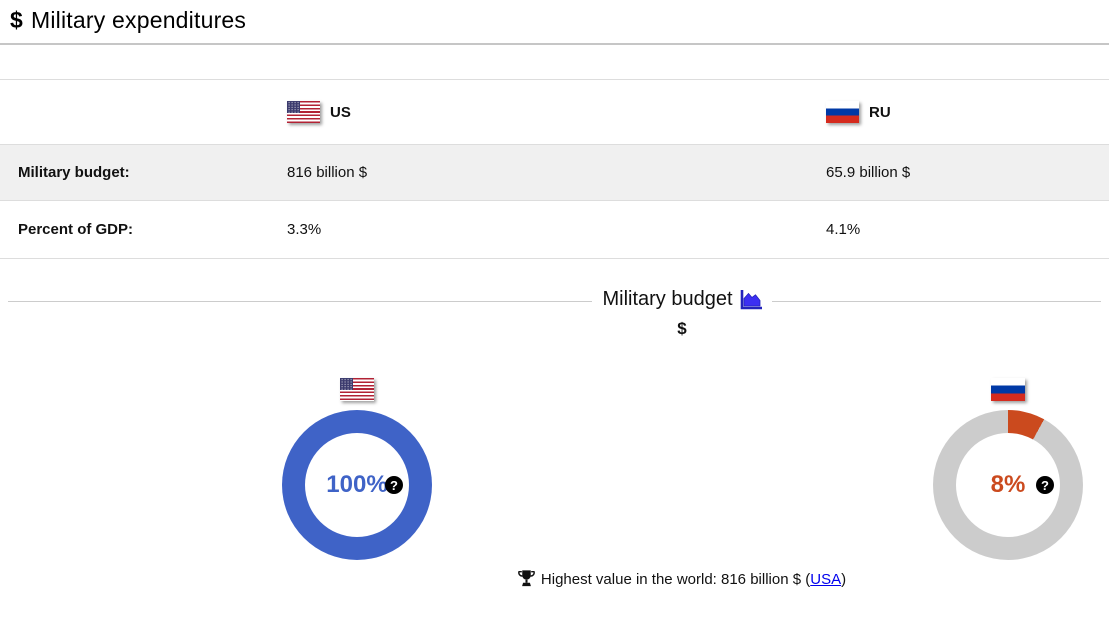 Image resolution: width=1109 pixels, height=618 pixels. I want to click on page-title-bar: $ Military expenditures, so click(554, 22).